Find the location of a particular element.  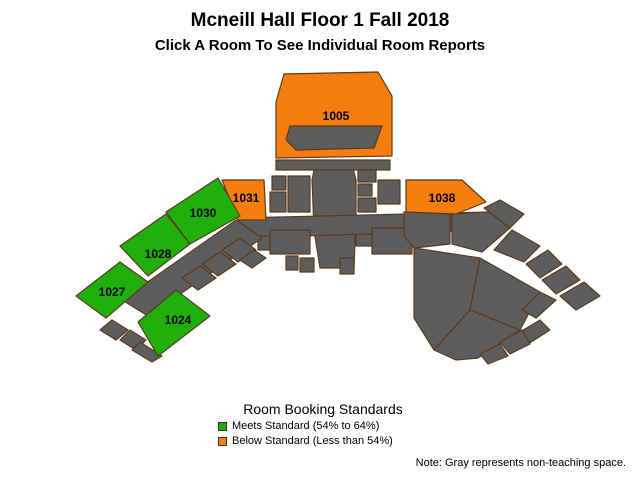

room-1027-label: 1027 is located at coordinates (112, 292).